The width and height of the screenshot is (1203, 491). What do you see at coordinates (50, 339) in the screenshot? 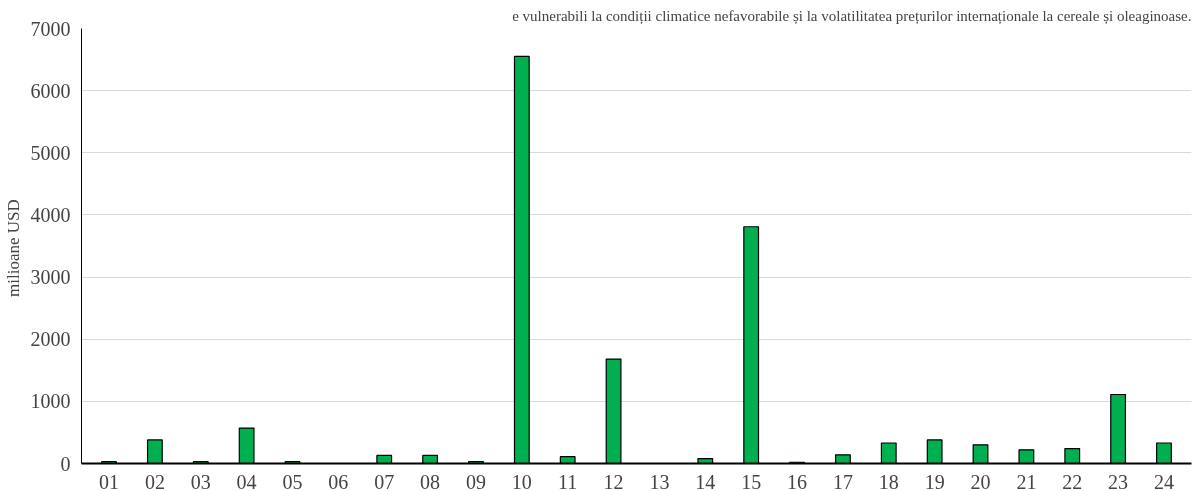
I see `y-tick-label: 2000` at bounding box center [50, 339].